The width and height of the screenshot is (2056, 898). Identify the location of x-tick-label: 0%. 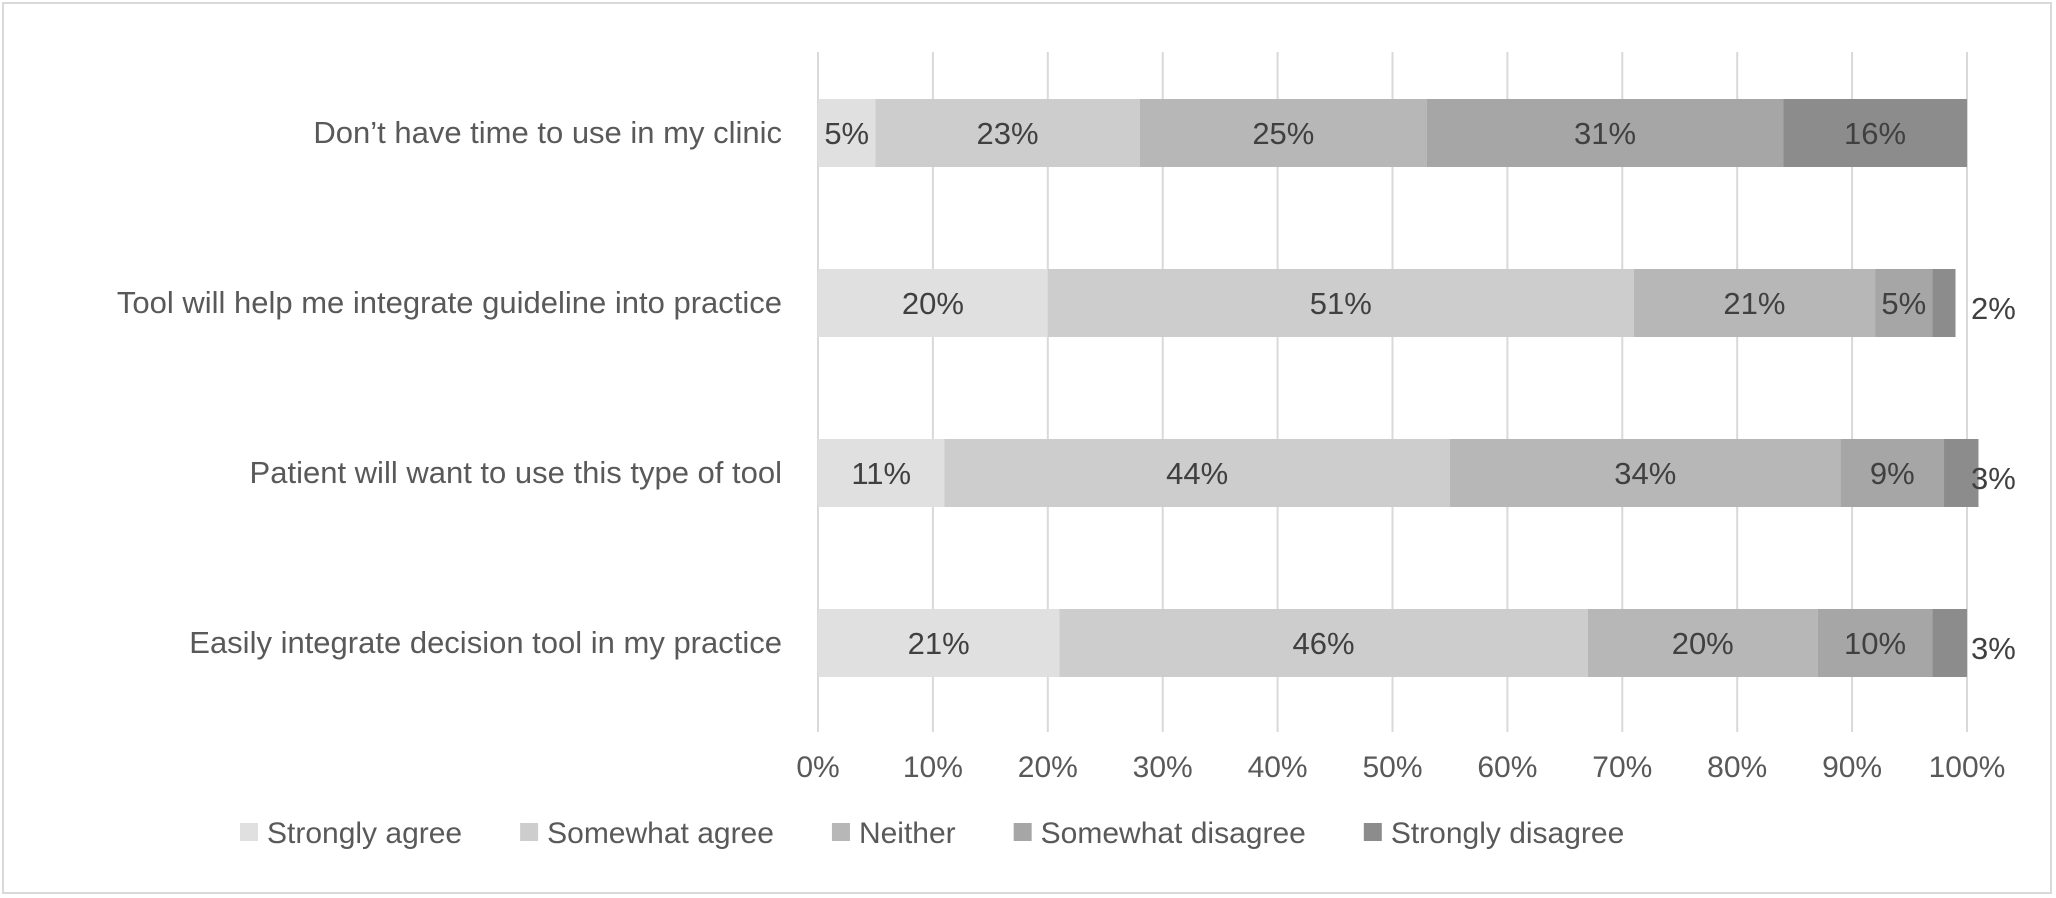
(817, 767).